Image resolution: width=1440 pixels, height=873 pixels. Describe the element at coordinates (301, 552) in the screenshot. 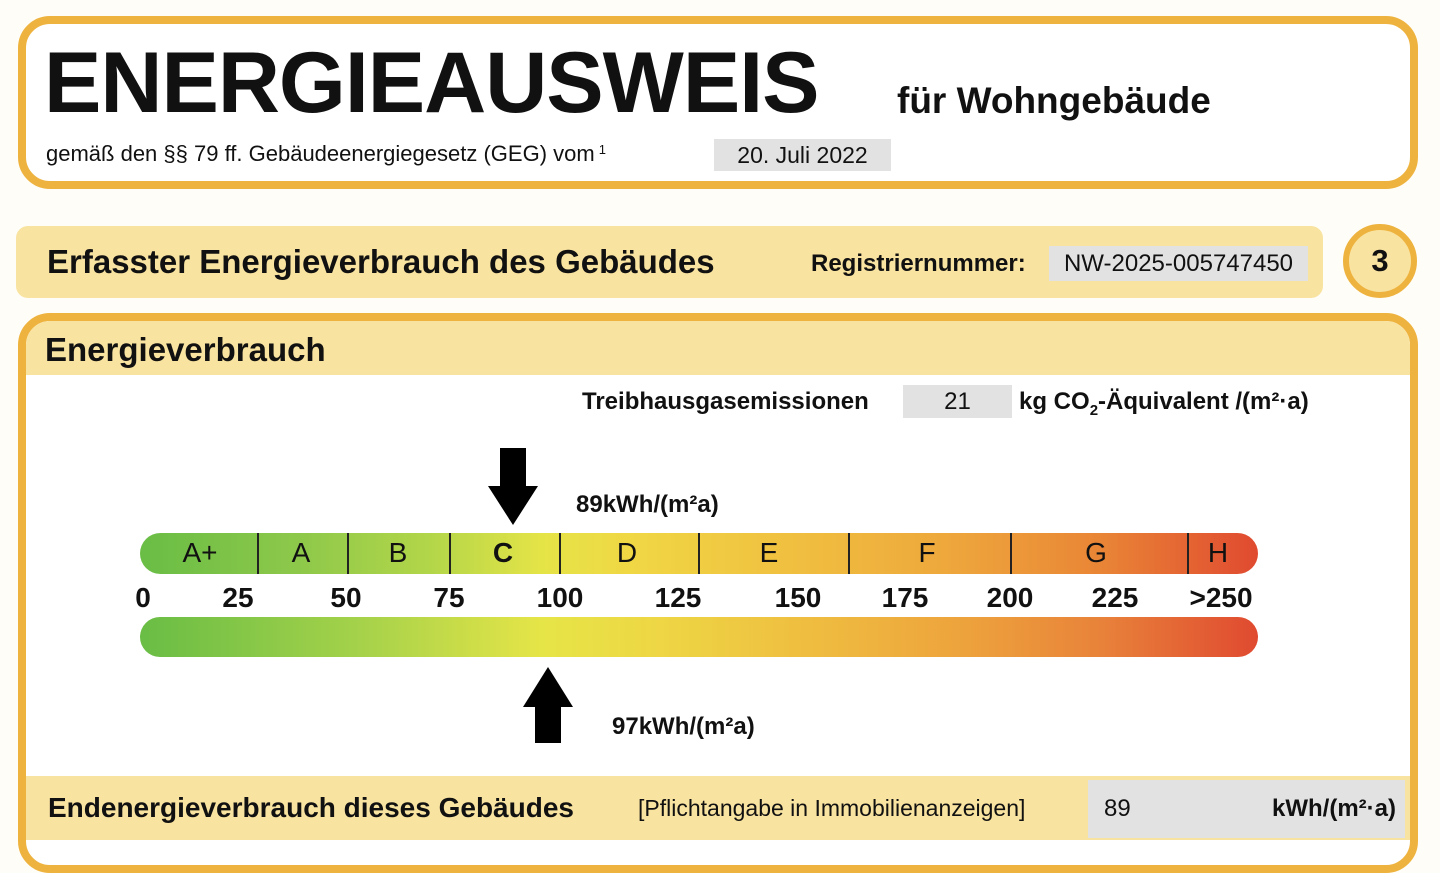

I see `energy-class-a: A` at that location.